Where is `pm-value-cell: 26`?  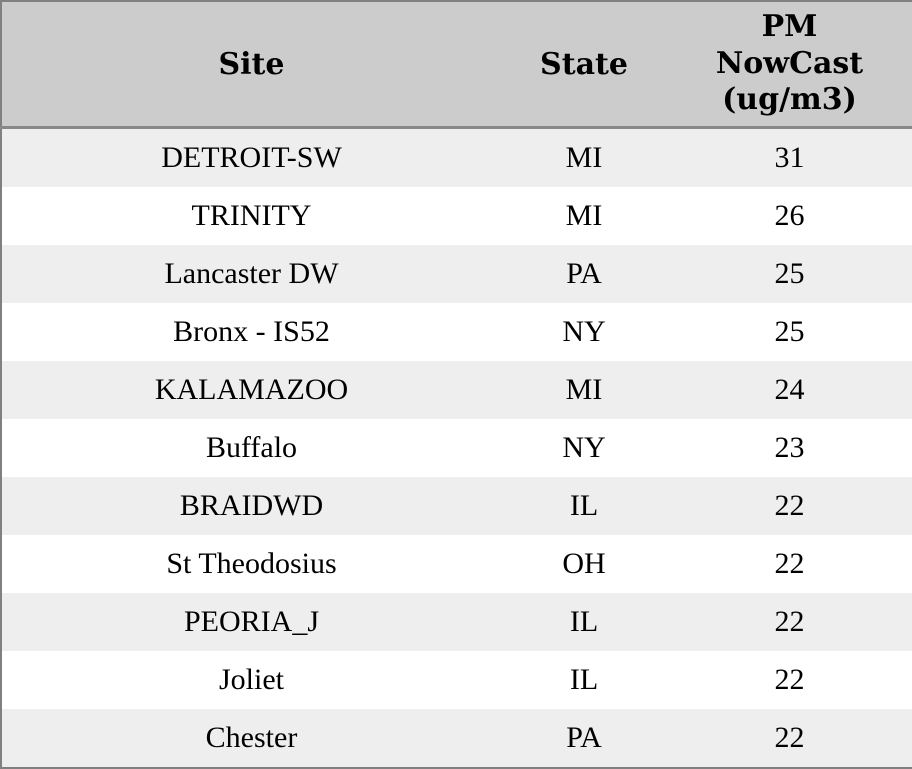 pm-value-cell: 26 is located at coordinates (789, 215).